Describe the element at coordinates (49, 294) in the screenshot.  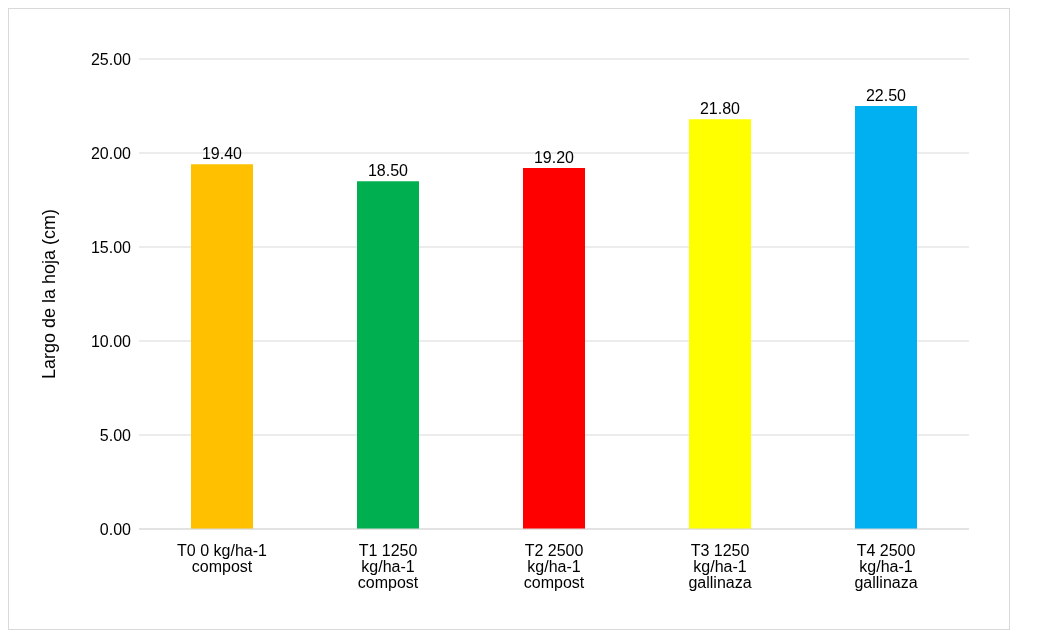
I see `y-axis-title: Largo de la hoja (cm)` at that location.